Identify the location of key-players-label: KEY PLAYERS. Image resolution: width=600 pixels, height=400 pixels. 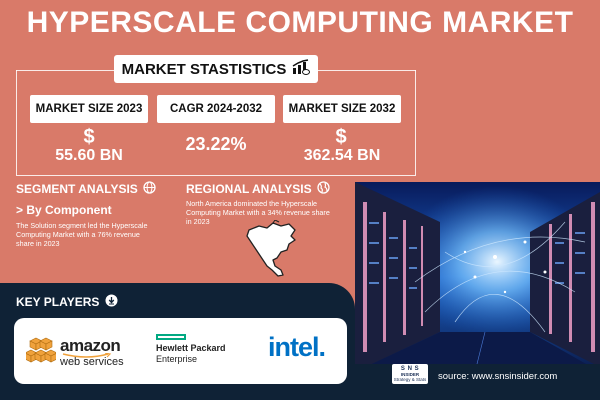
(58, 302).